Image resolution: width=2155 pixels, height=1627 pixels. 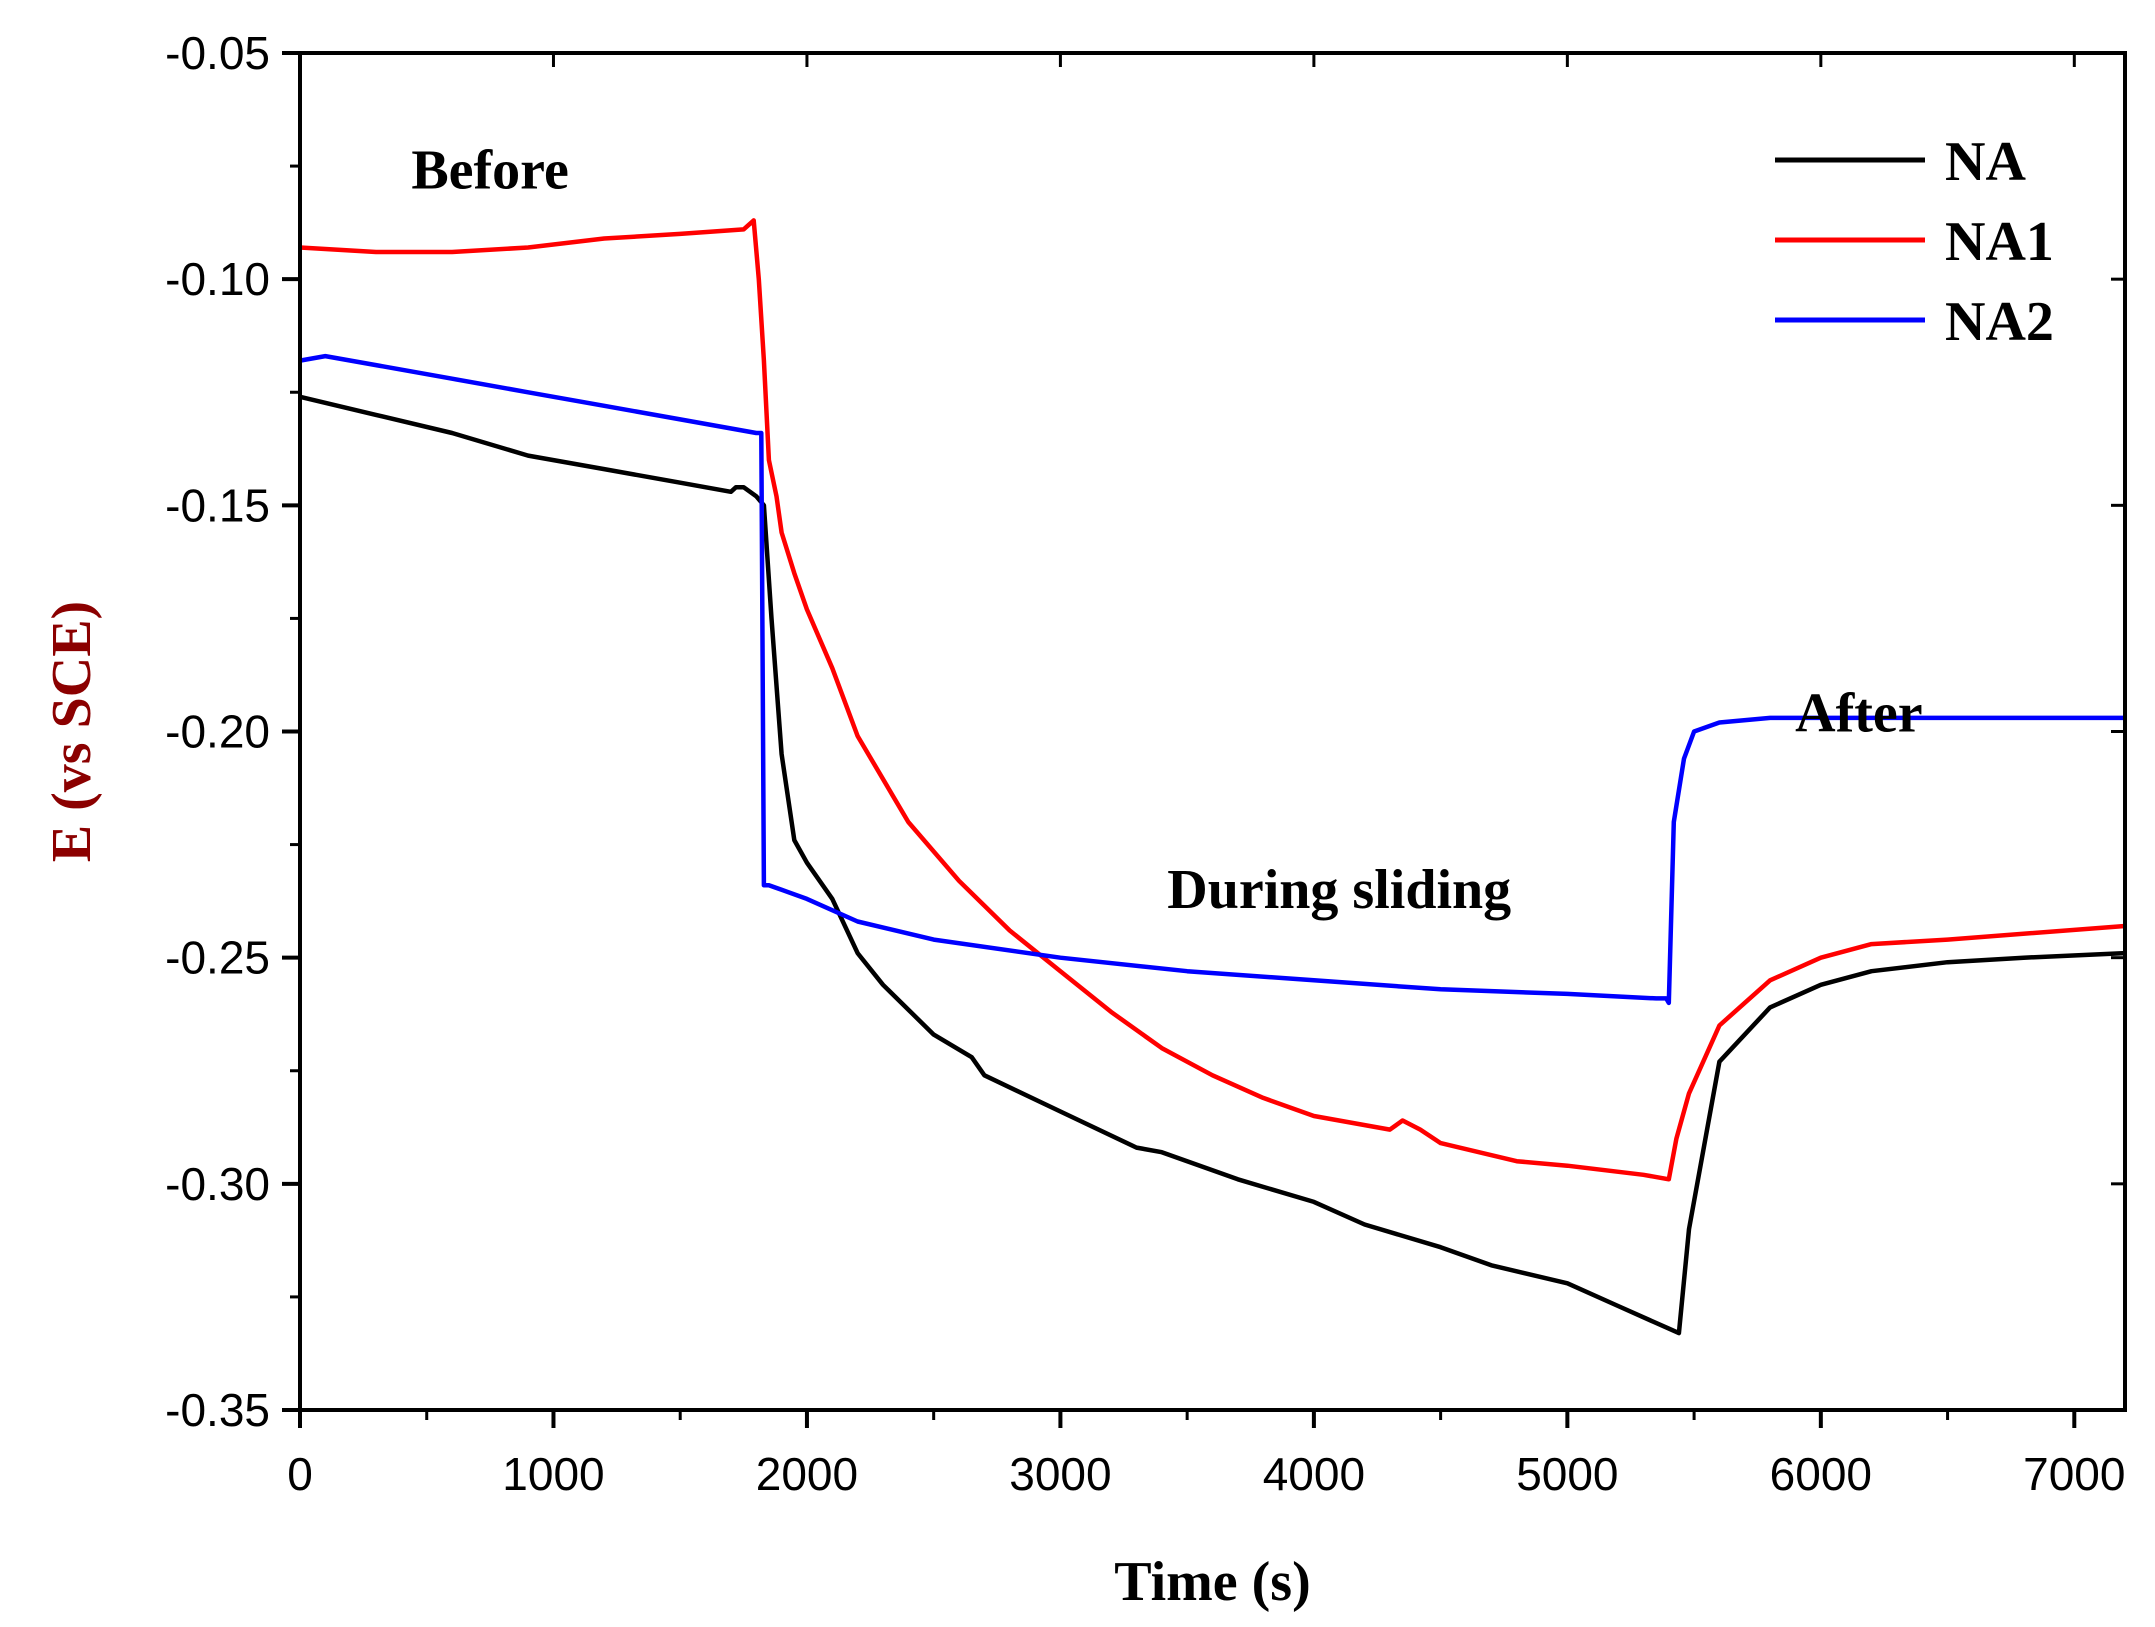 I want to click on x-tick-label: 1000, so click(x=553, y=1474).